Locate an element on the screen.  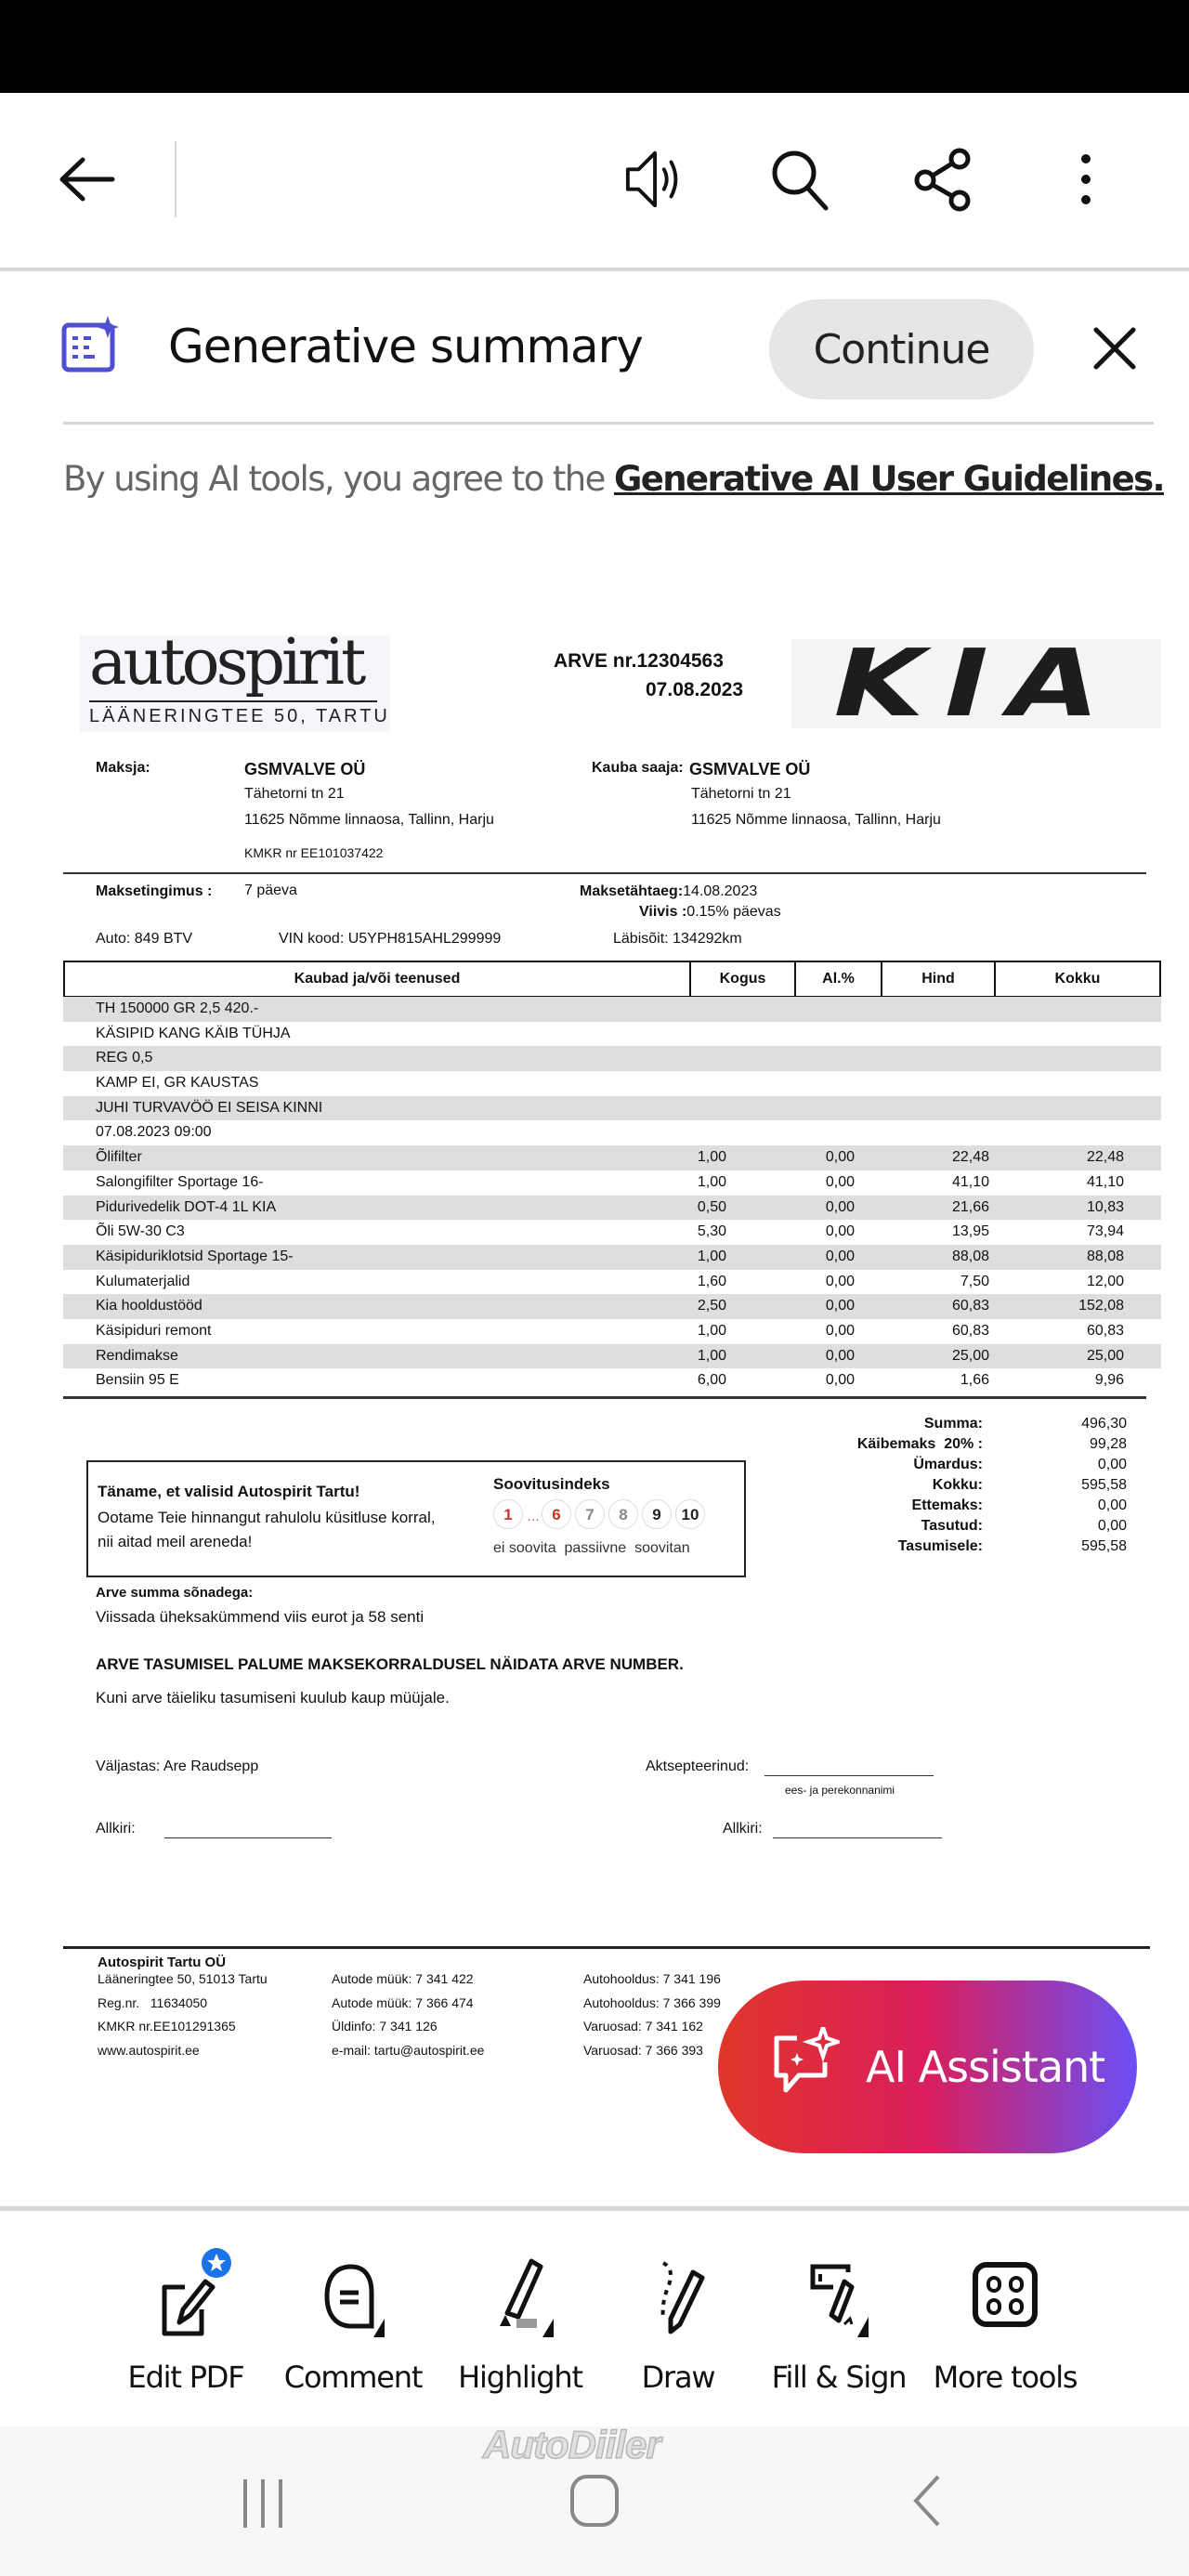
footer-contact-line: Autohooldus: 7 341 196 is located at coordinates (652, 1978).